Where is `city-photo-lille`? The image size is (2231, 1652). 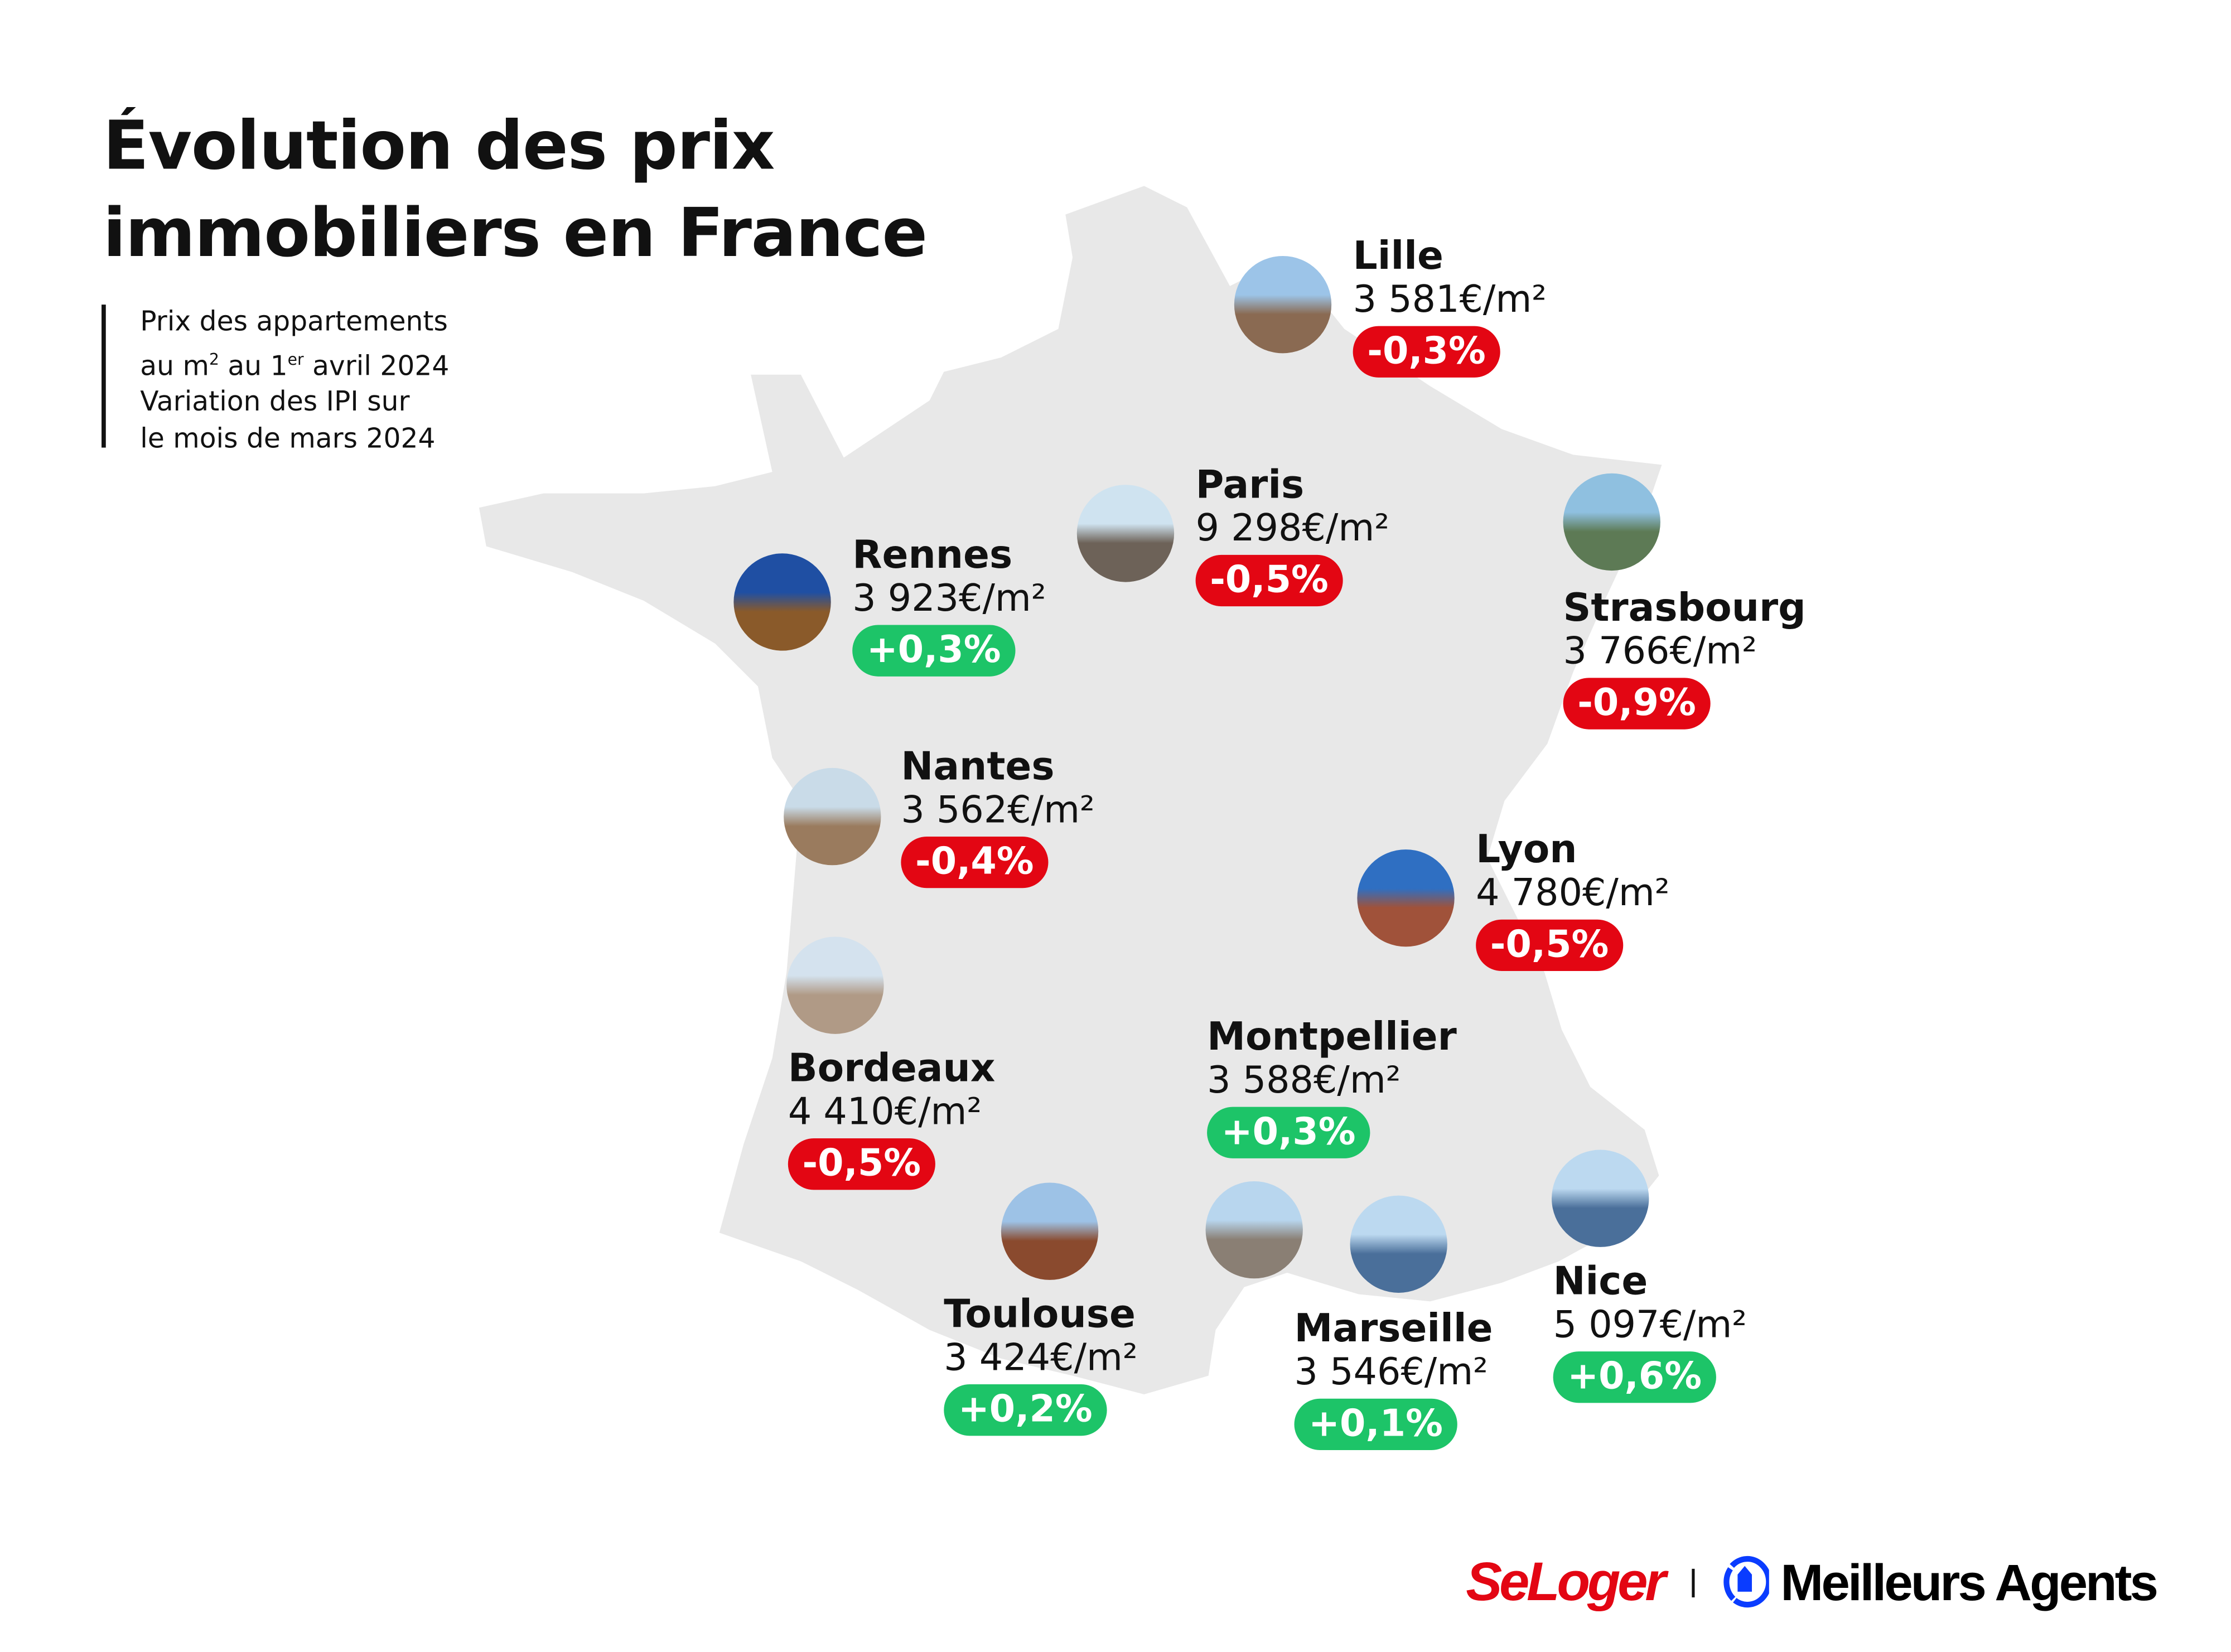
city-photo-lille is located at coordinates (1283, 305).